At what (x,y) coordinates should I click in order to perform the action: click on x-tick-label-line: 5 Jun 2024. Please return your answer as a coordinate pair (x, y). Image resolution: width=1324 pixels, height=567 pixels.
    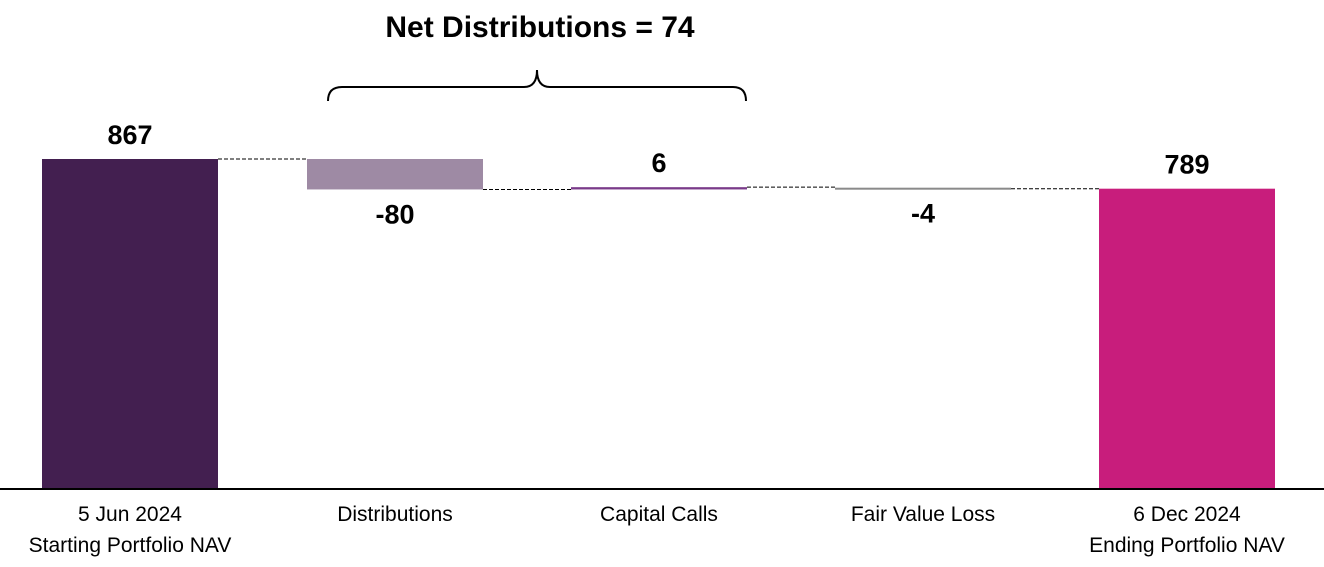
    Looking at the image, I should click on (130, 514).